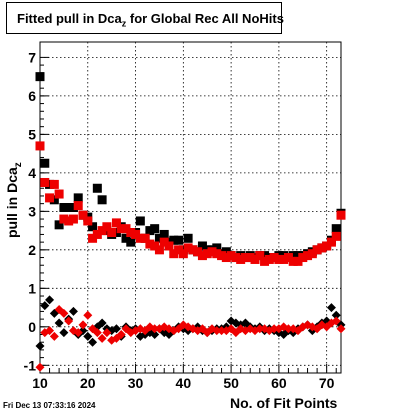 The height and width of the screenshot is (414, 400). What do you see at coordinates (327, 383) in the screenshot?
I see `x-tick-label: 70` at bounding box center [327, 383].